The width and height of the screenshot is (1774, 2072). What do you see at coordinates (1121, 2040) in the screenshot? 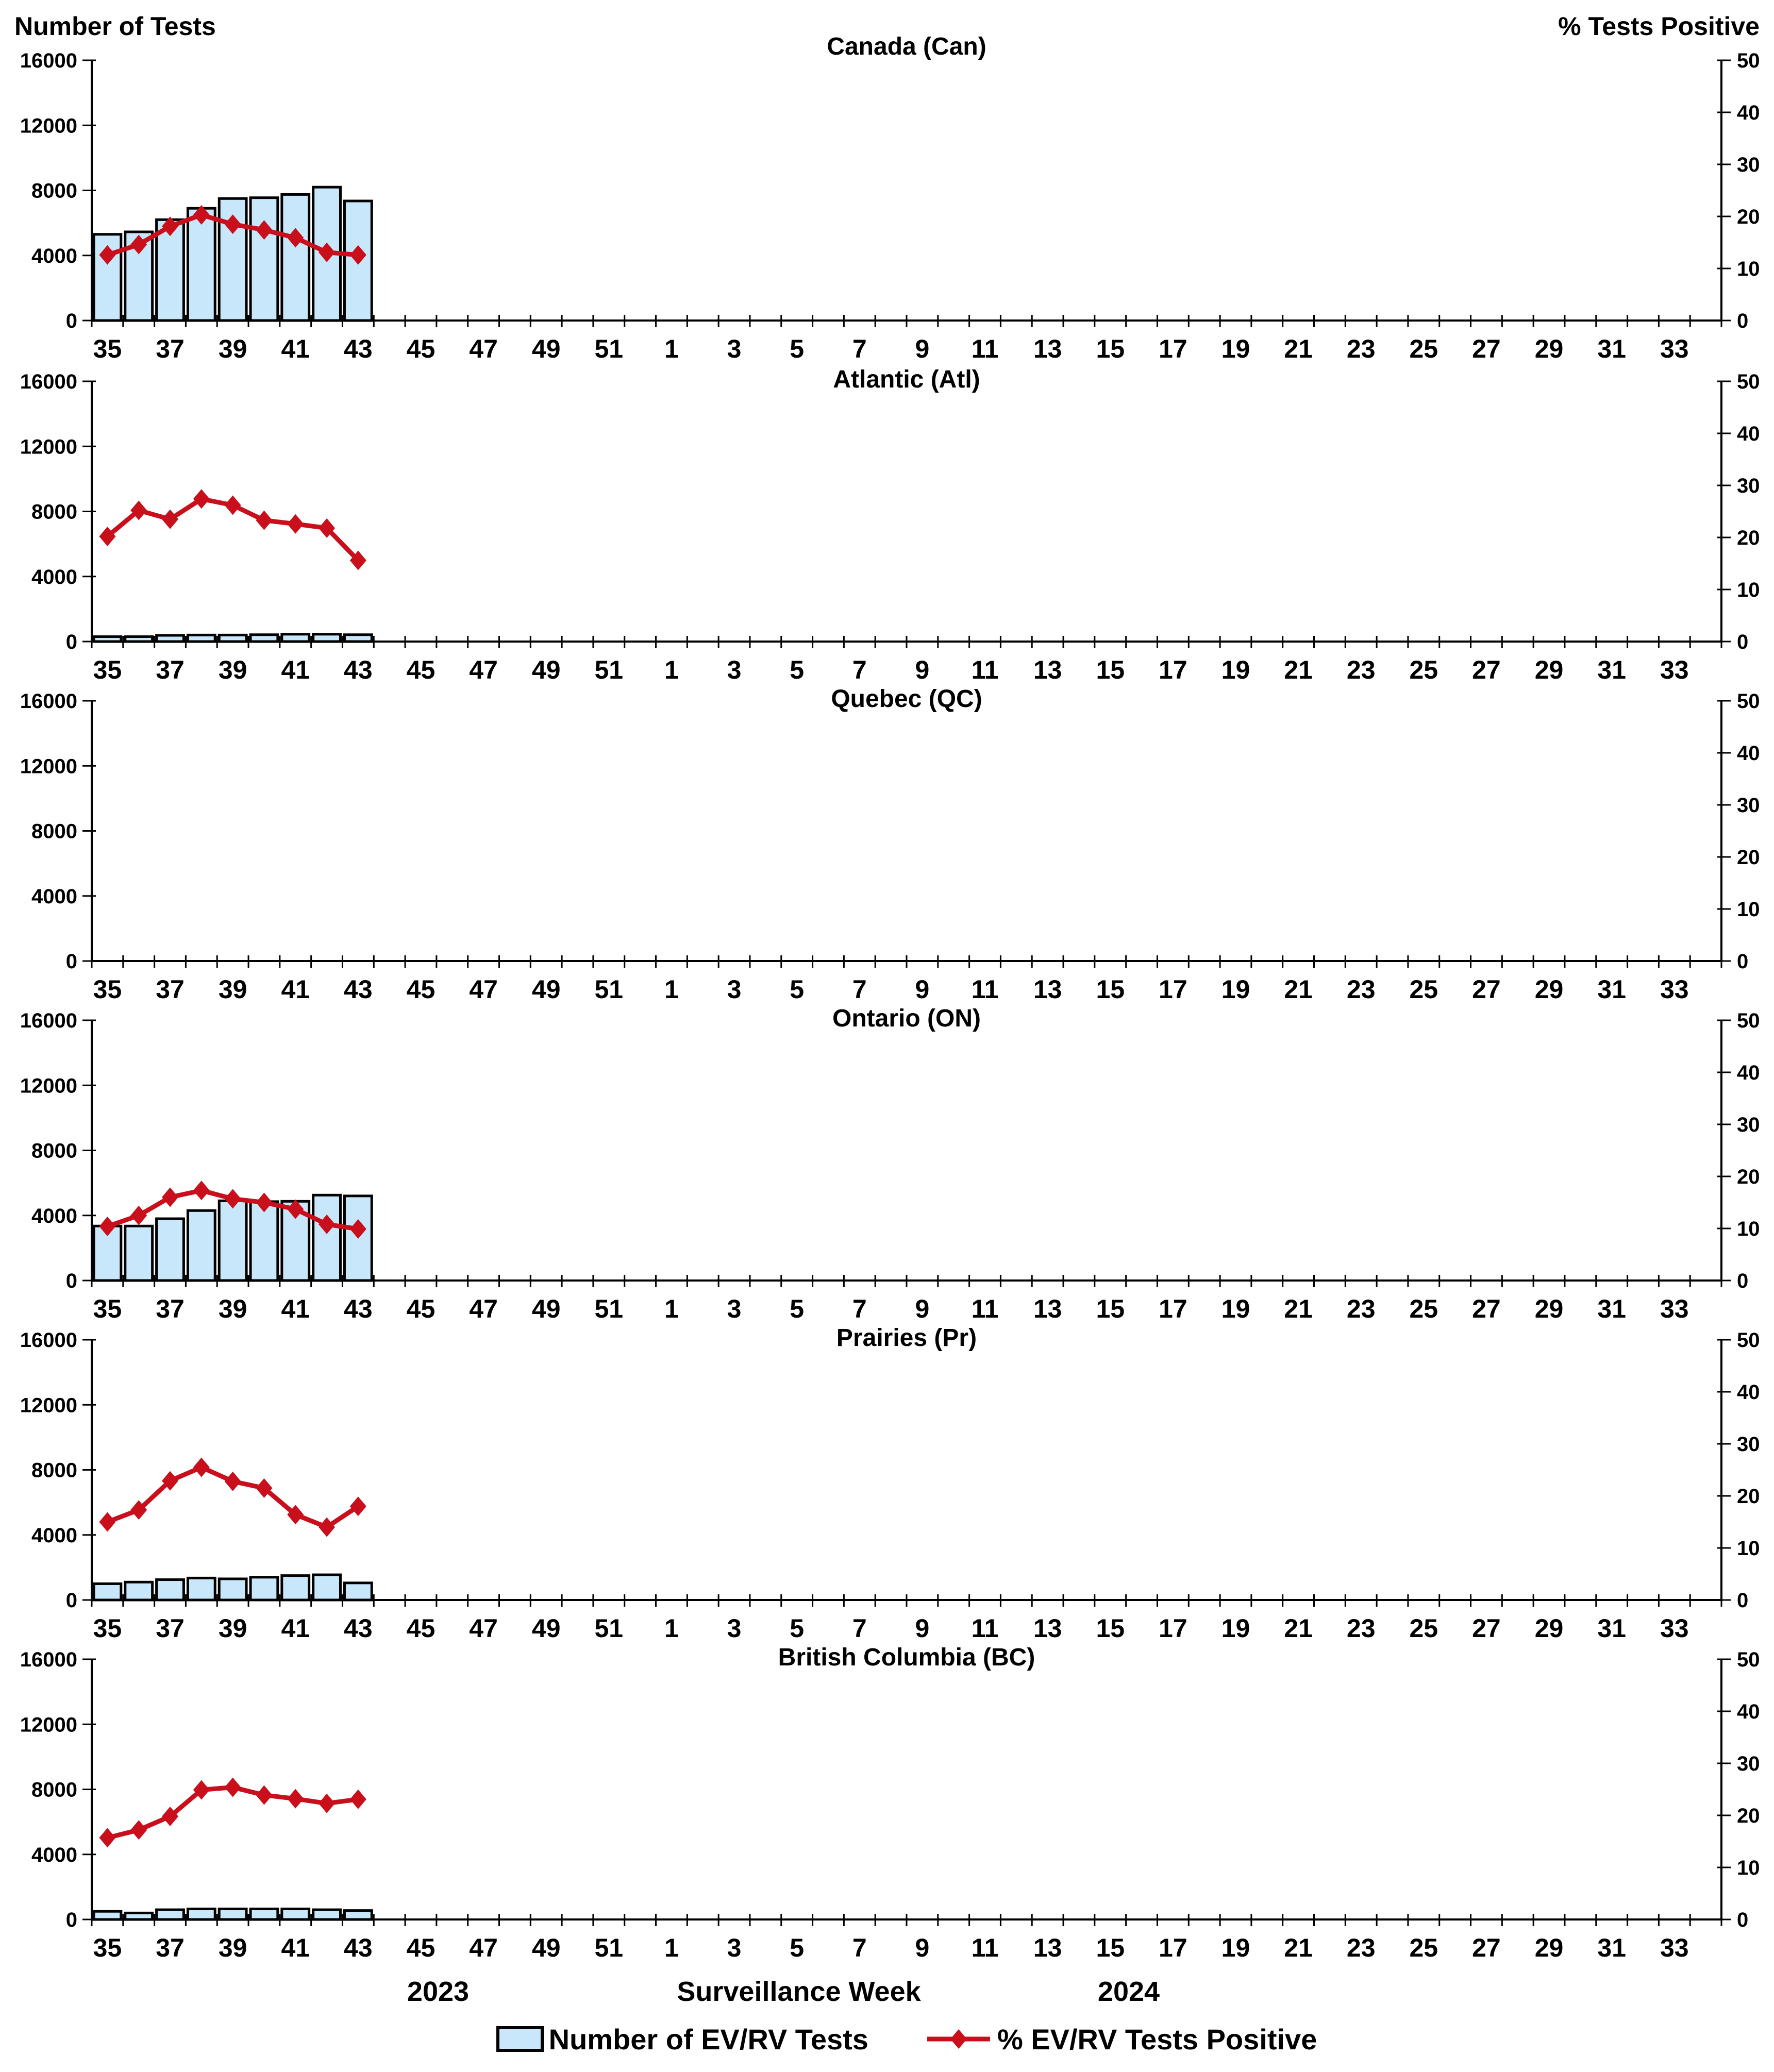
I see `legend-item-positive: % EV/RV Tests Positive` at bounding box center [1121, 2040].